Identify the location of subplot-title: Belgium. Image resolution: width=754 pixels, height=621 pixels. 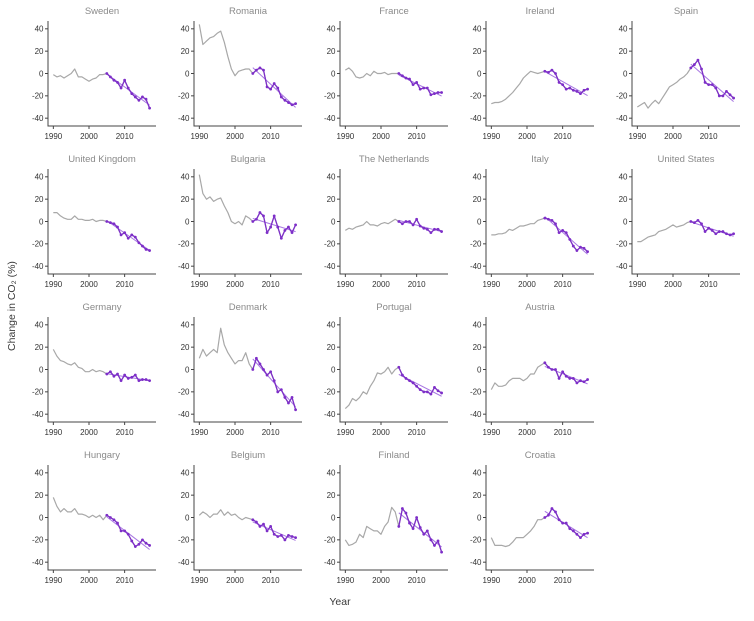
(248, 455).